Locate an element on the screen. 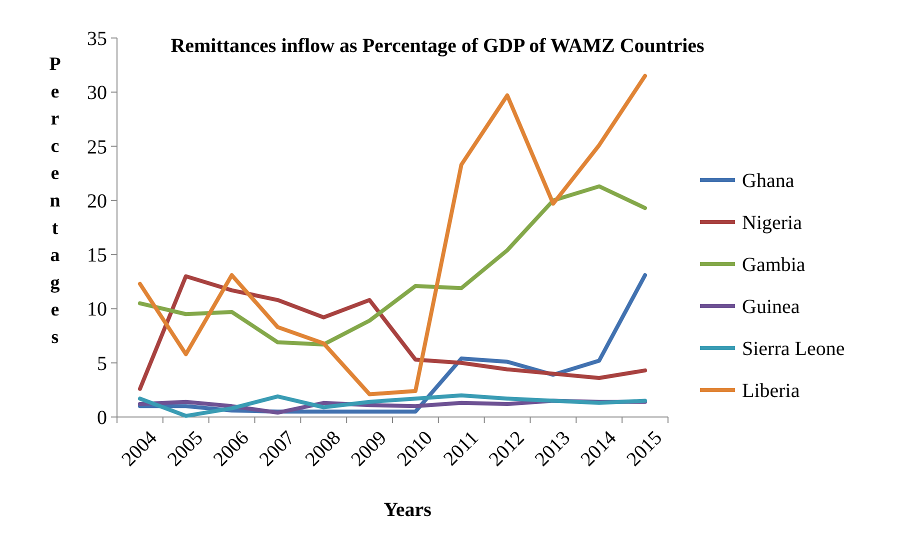 The width and height of the screenshot is (900, 546). legend-label: Gambia is located at coordinates (774, 265).